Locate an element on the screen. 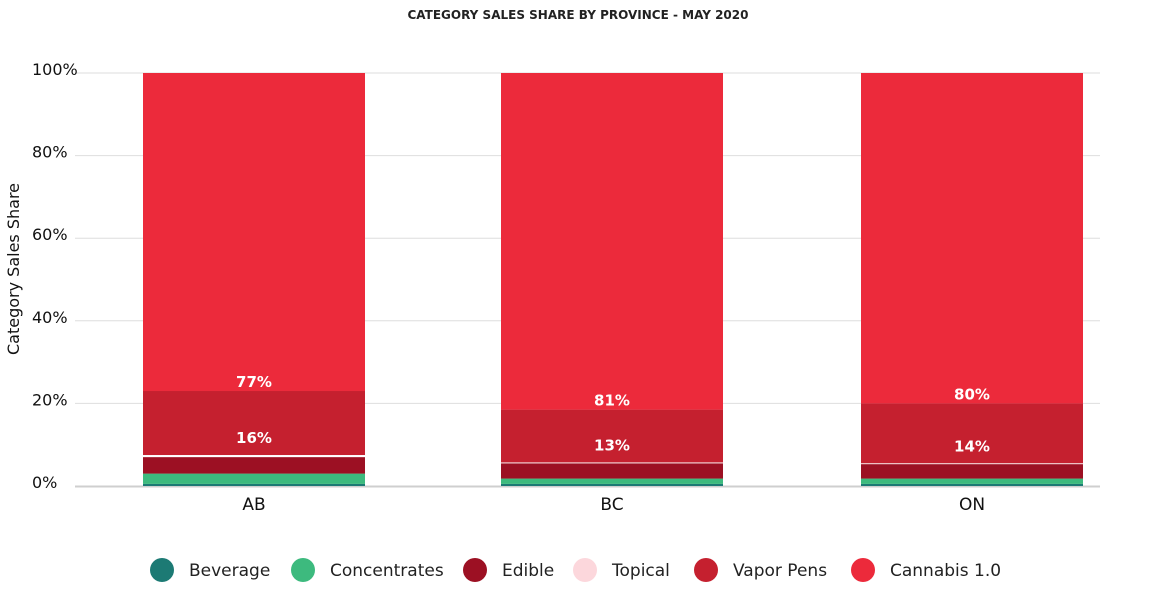 The image size is (1154, 590). legend-item: Vapor Pens is located at coordinates (760, 570).